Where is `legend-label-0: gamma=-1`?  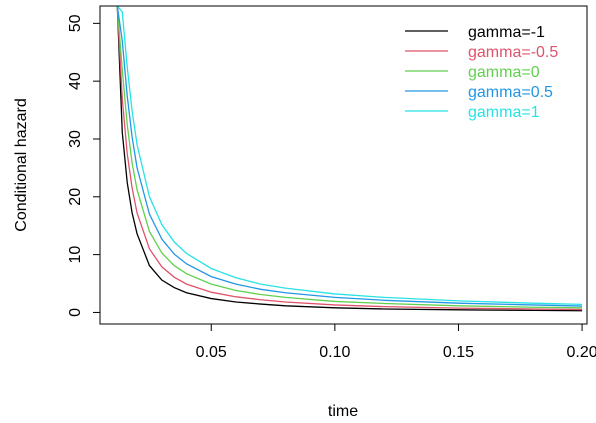
legend-label-0: gamma=-1 is located at coordinates (506, 32).